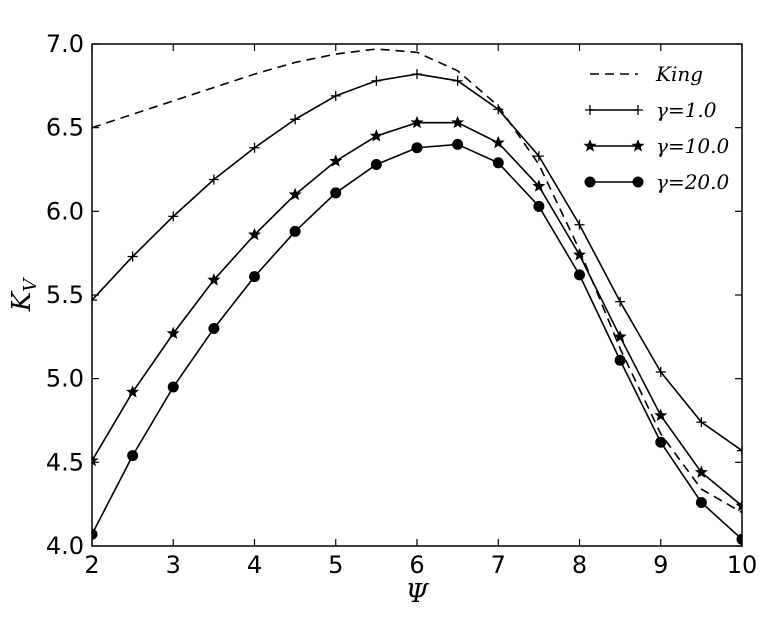  Describe the element at coordinates (65, 44) in the screenshot. I see `y-tick-label: 7.0` at that location.